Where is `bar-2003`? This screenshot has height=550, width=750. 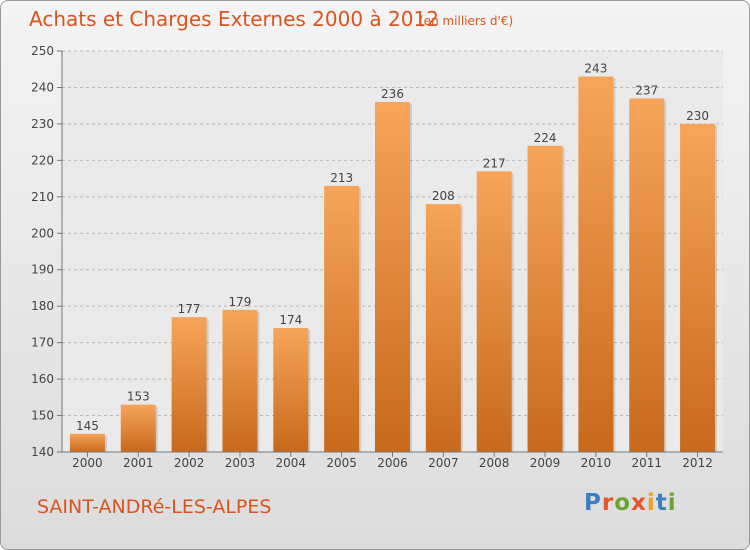
bar-2003 is located at coordinates (240, 380).